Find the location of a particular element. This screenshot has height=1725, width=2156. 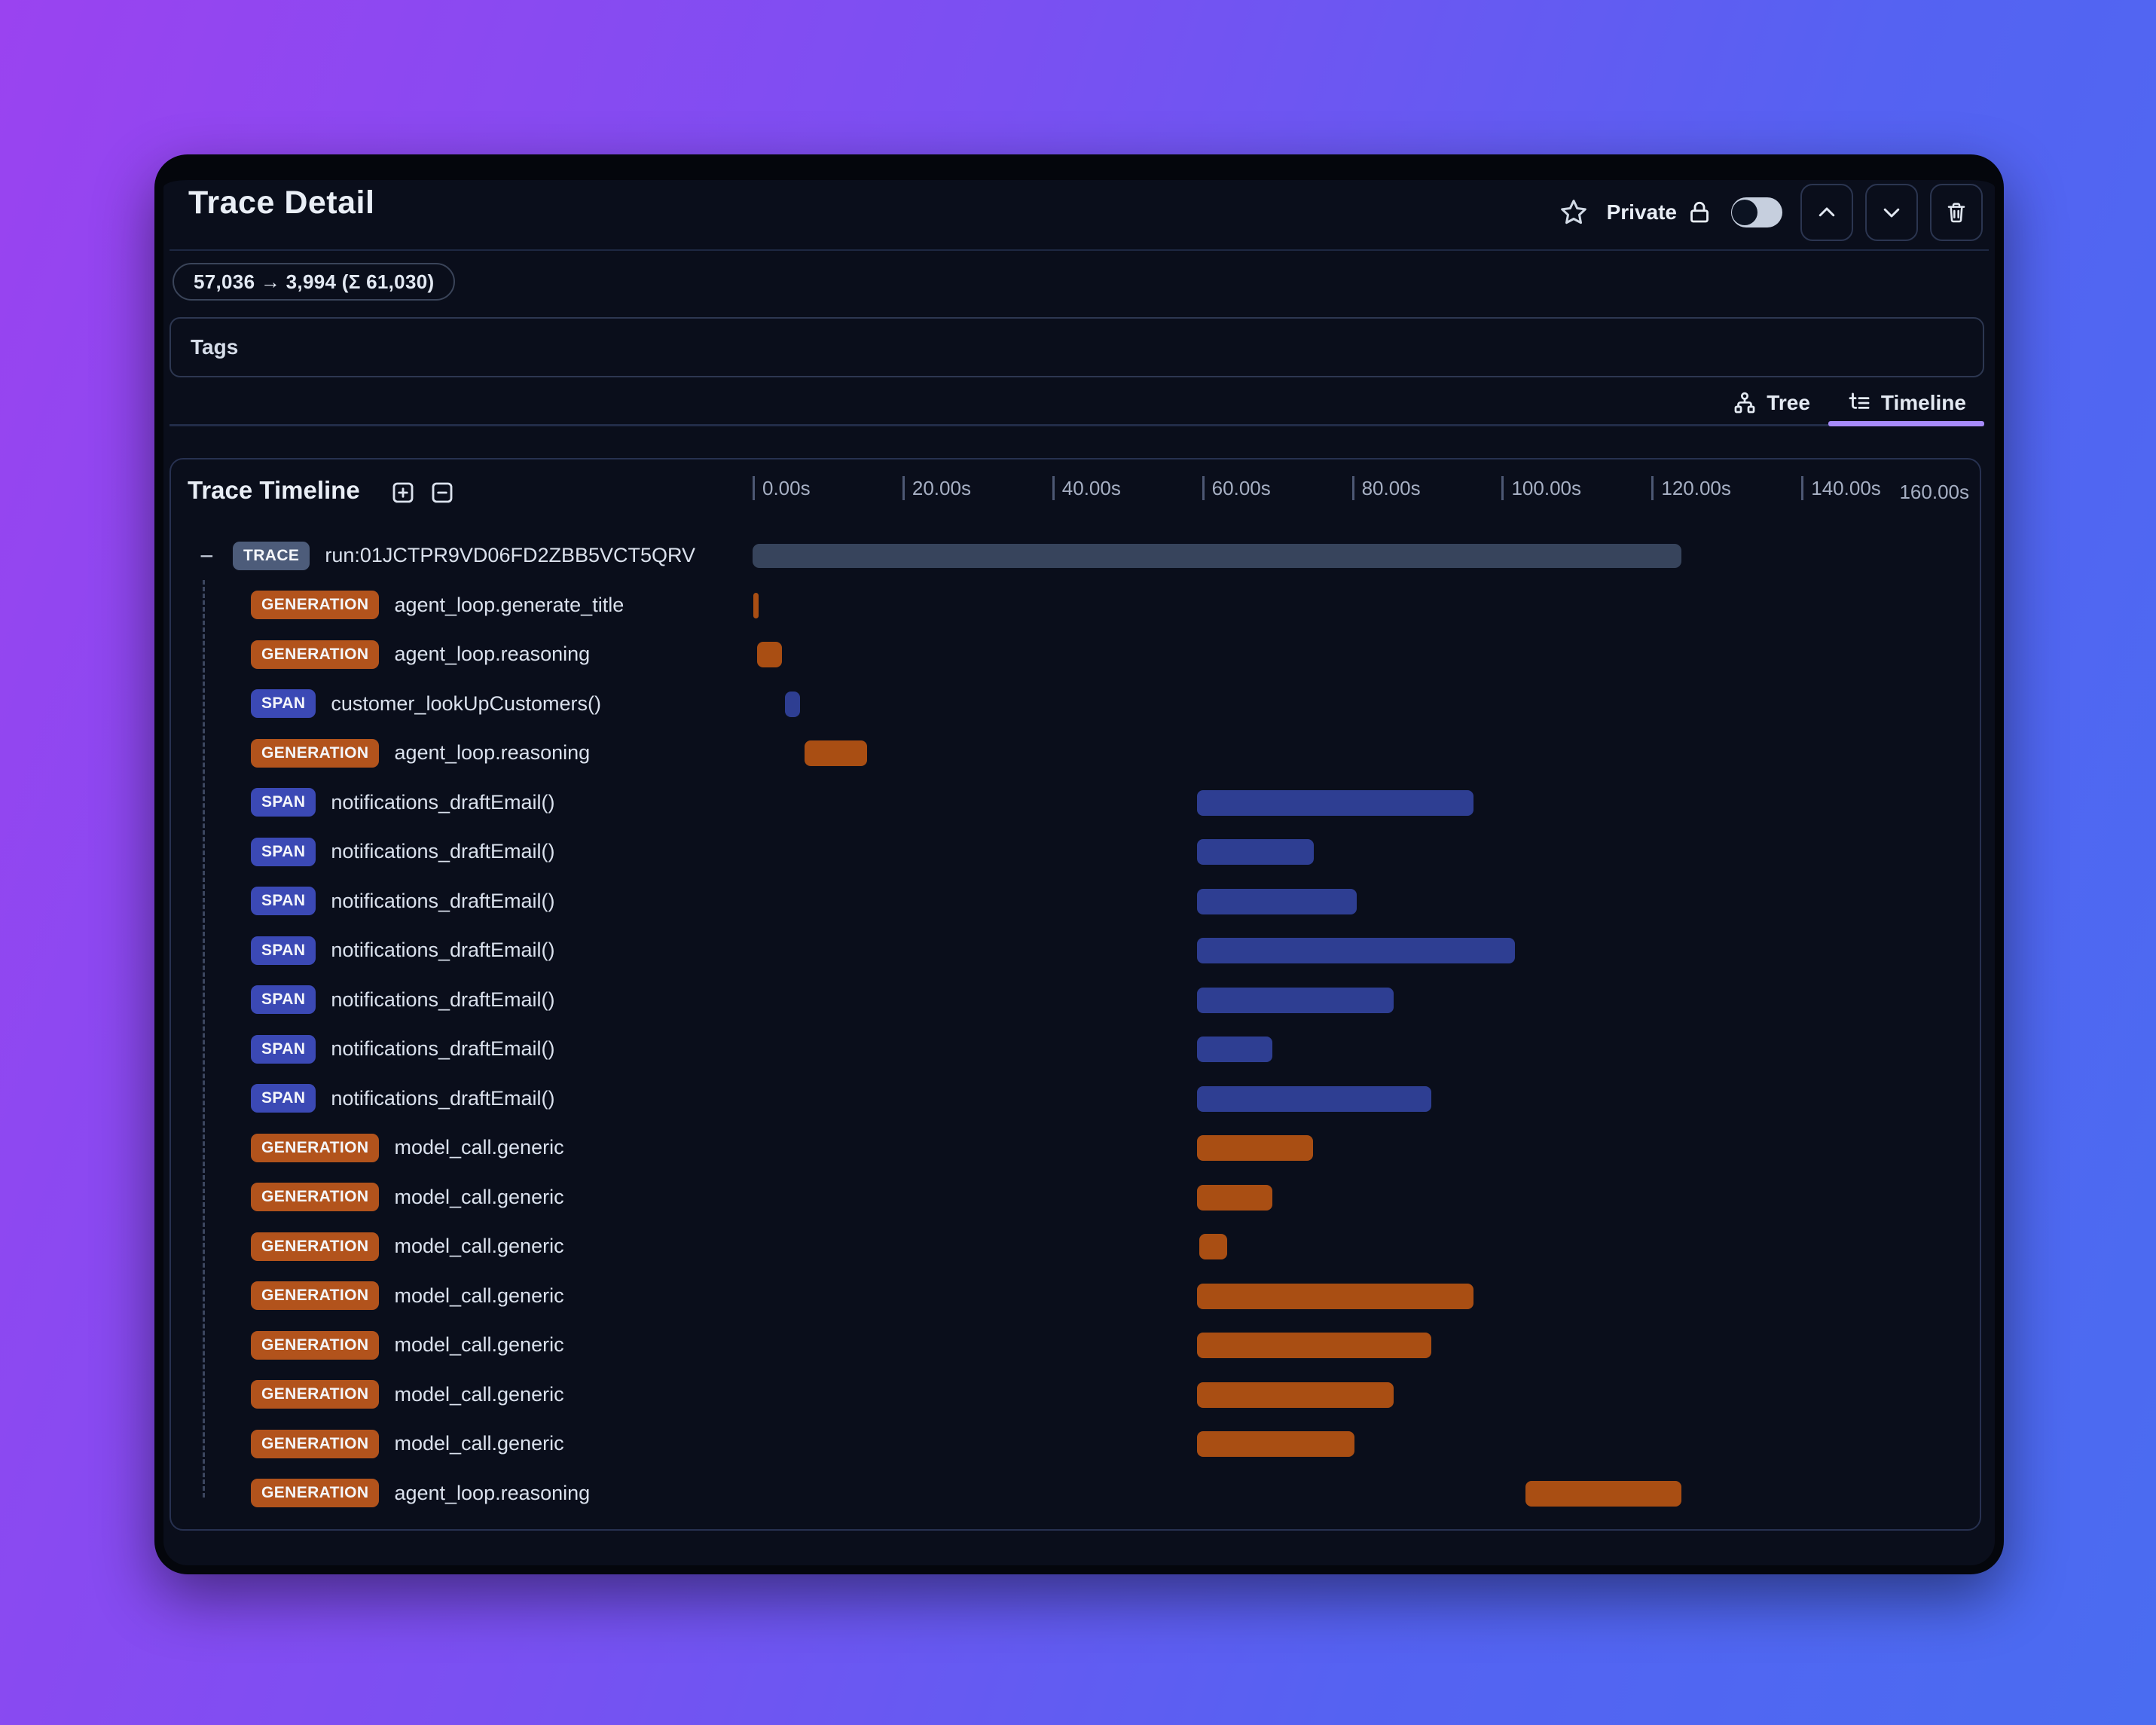

collapse-all-button is located at coordinates (442, 493).